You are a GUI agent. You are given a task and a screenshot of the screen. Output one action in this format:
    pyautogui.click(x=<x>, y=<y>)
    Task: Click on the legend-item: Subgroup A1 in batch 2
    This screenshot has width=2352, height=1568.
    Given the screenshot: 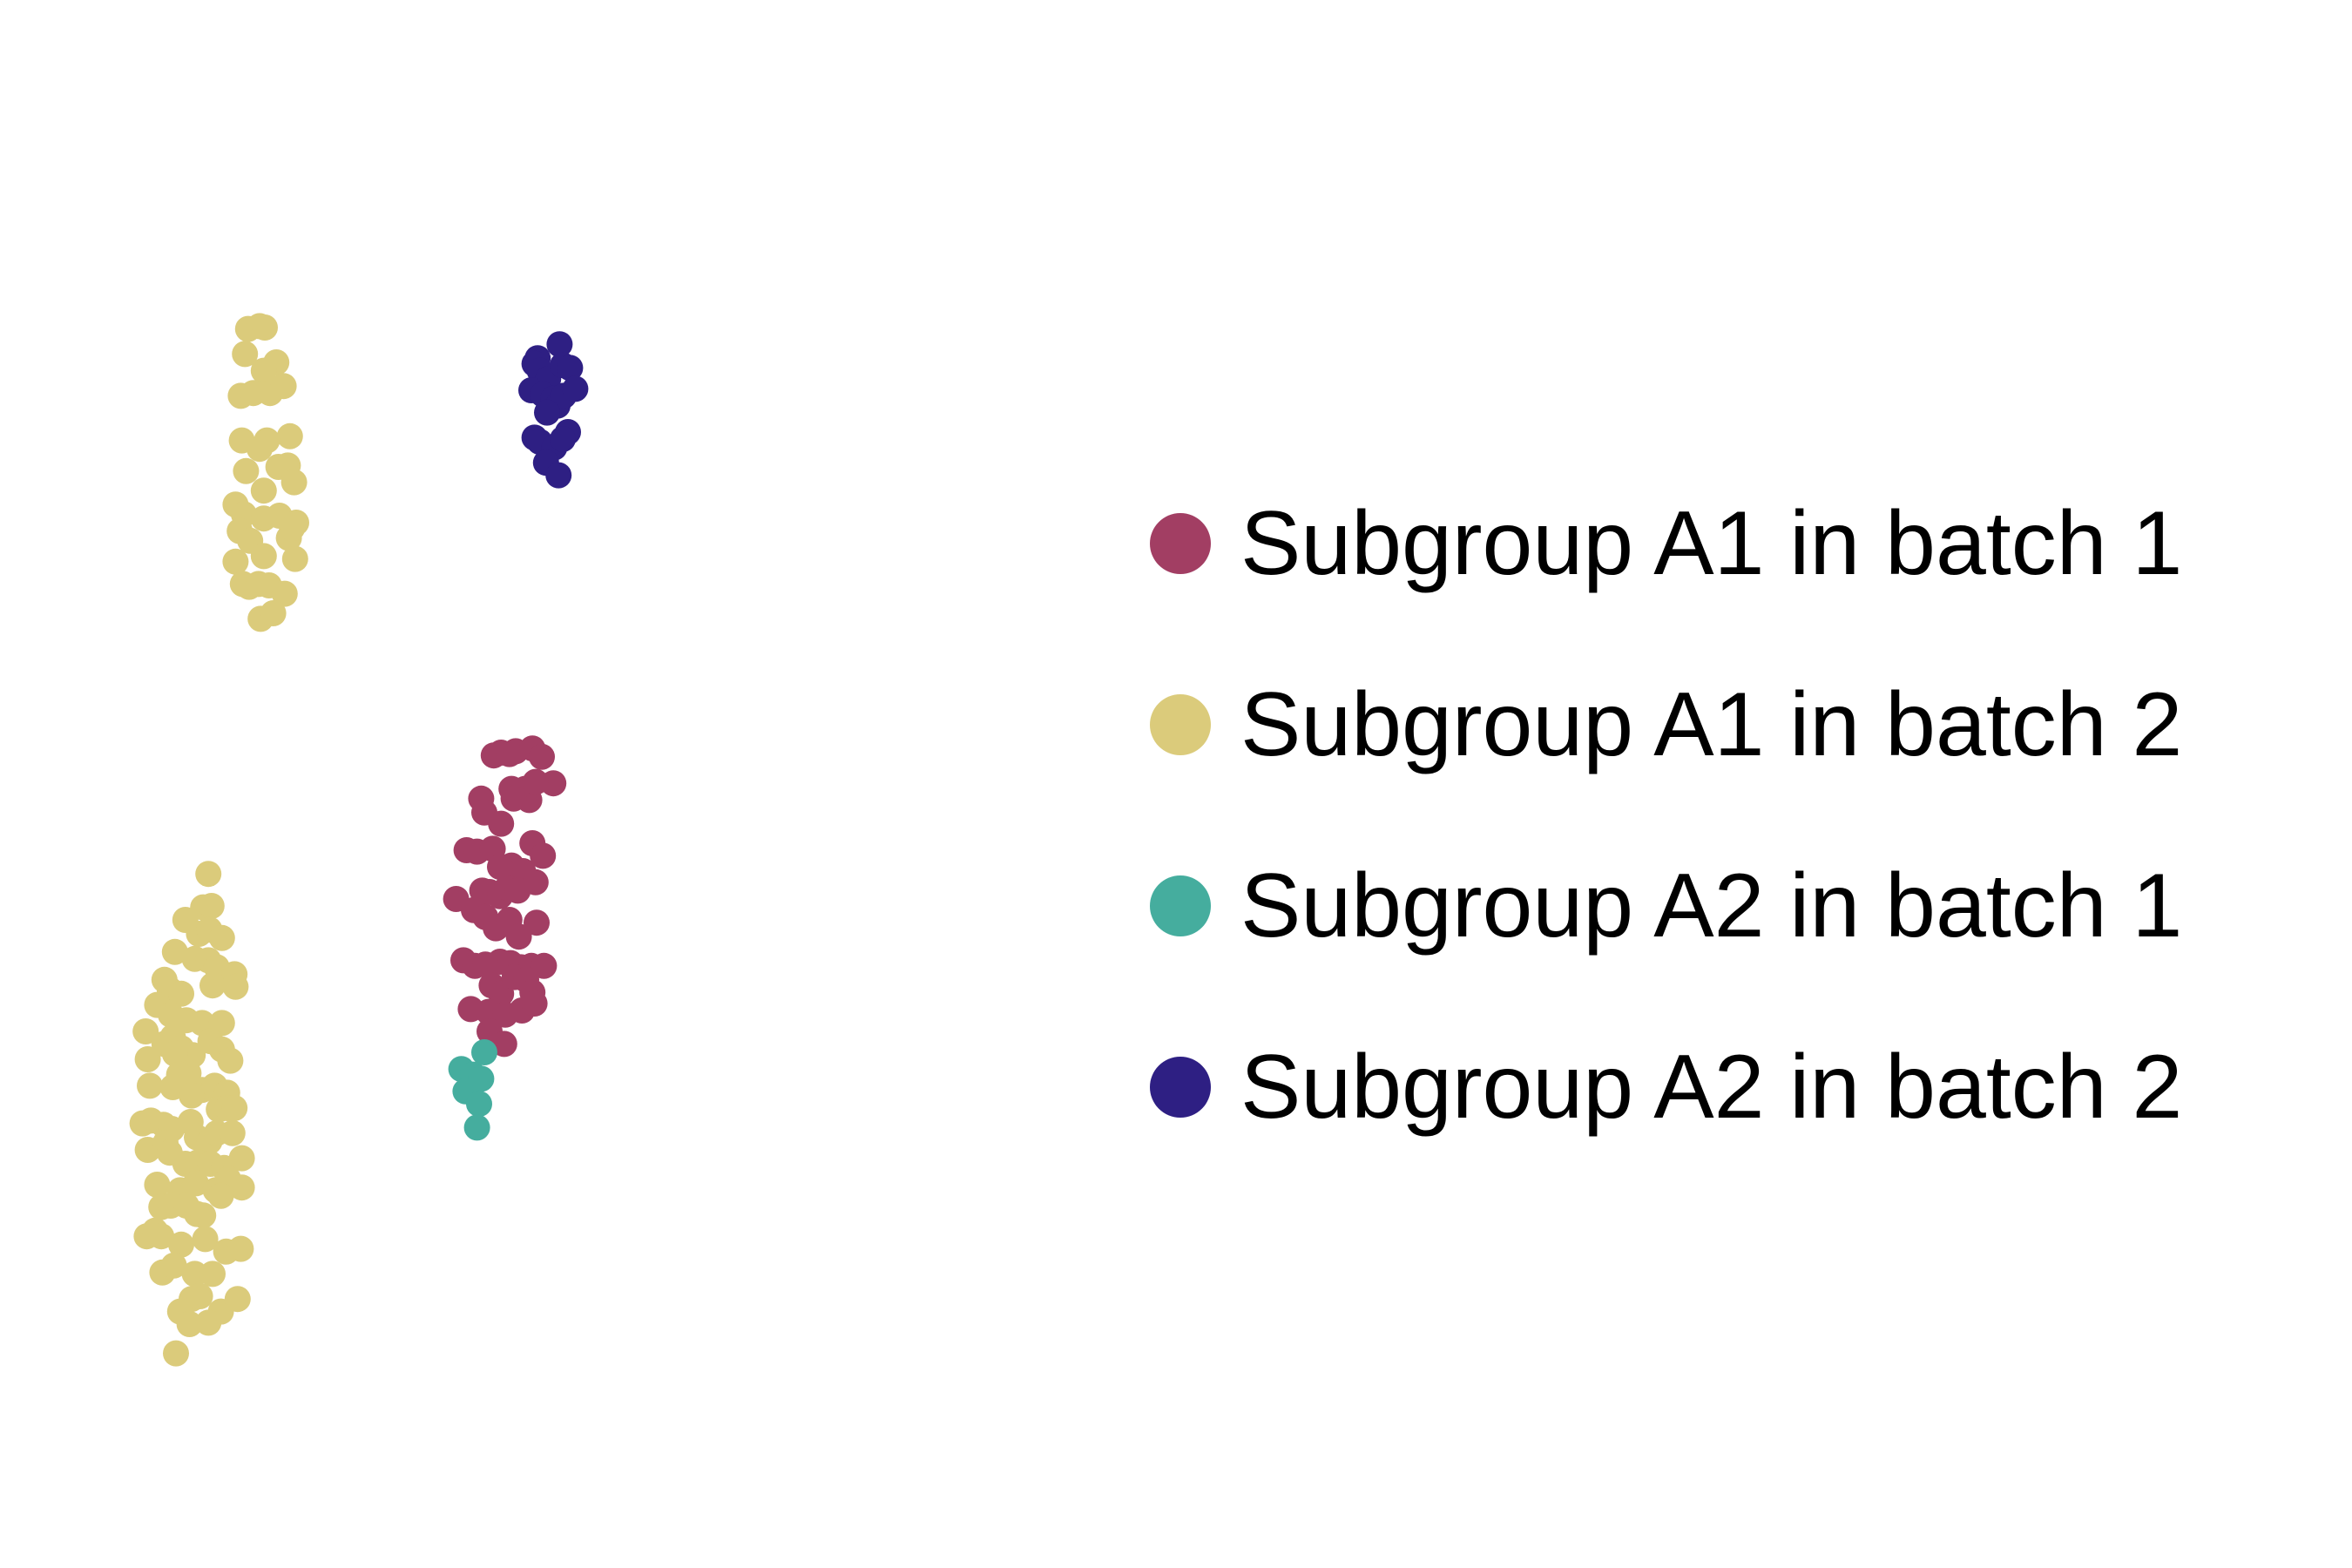 What is the action you would take?
    pyautogui.click(x=1666, y=724)
    